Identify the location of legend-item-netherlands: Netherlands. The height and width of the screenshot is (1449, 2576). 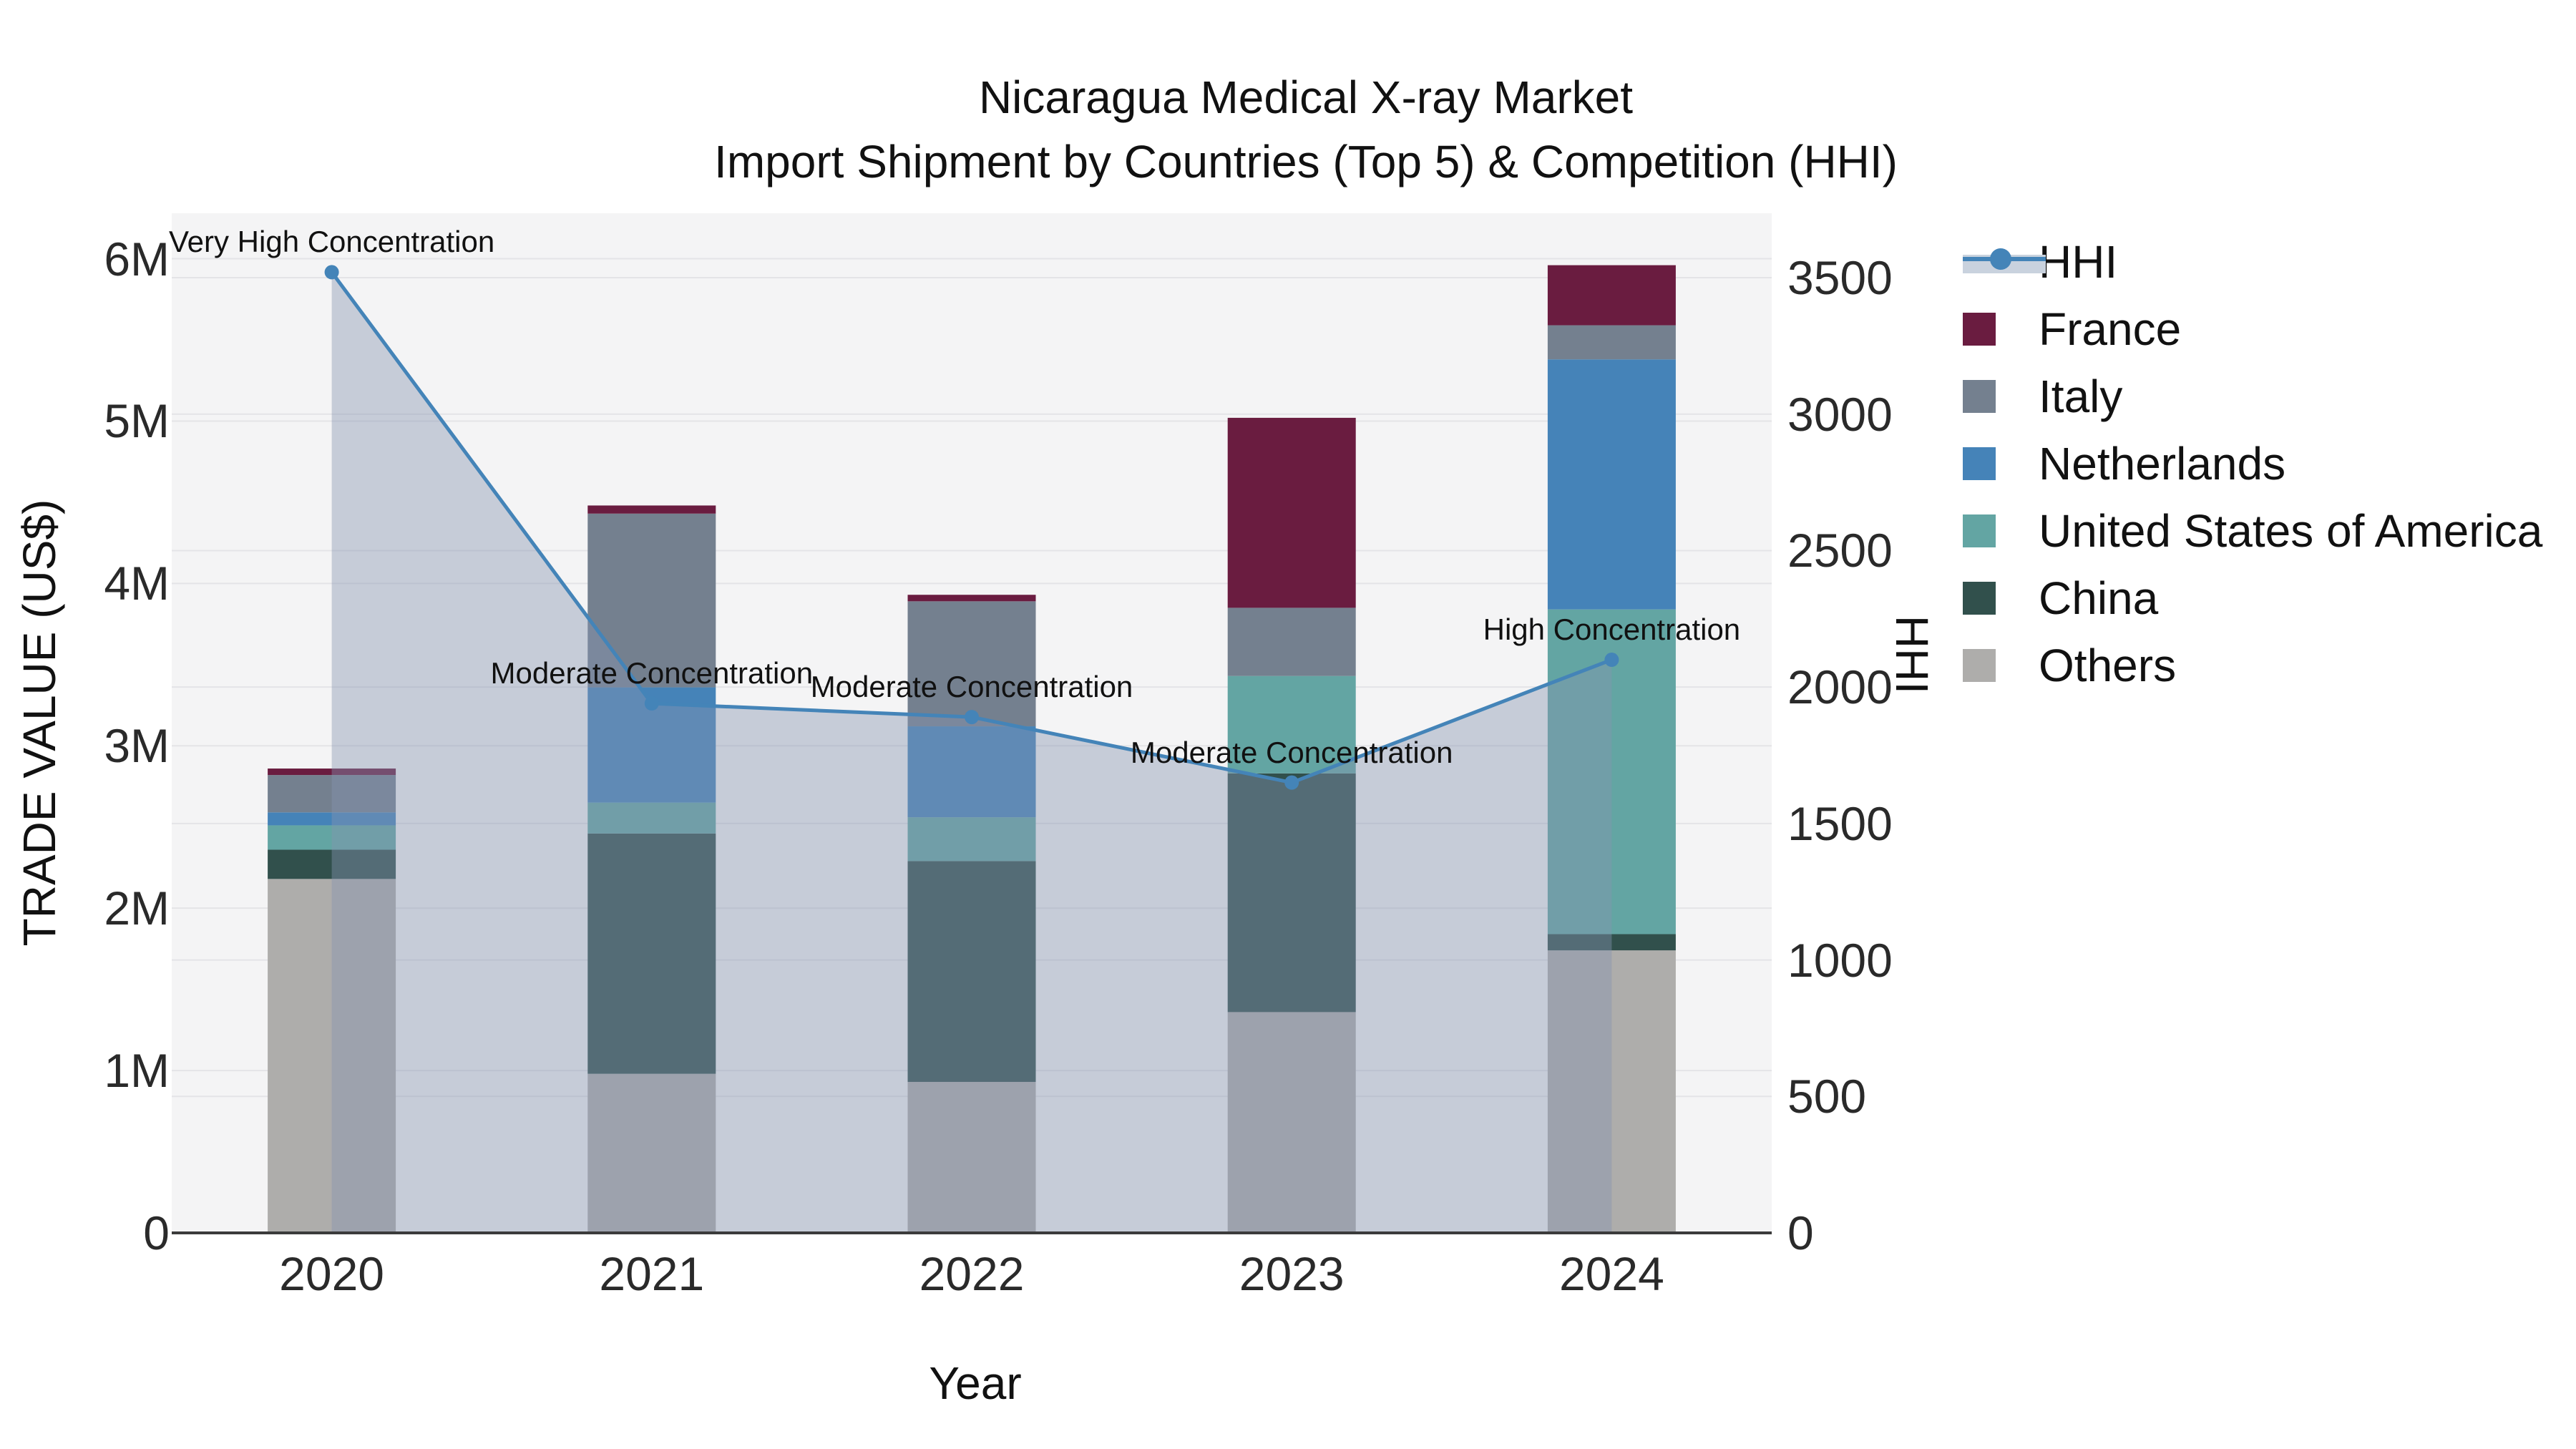
(2124, 463).